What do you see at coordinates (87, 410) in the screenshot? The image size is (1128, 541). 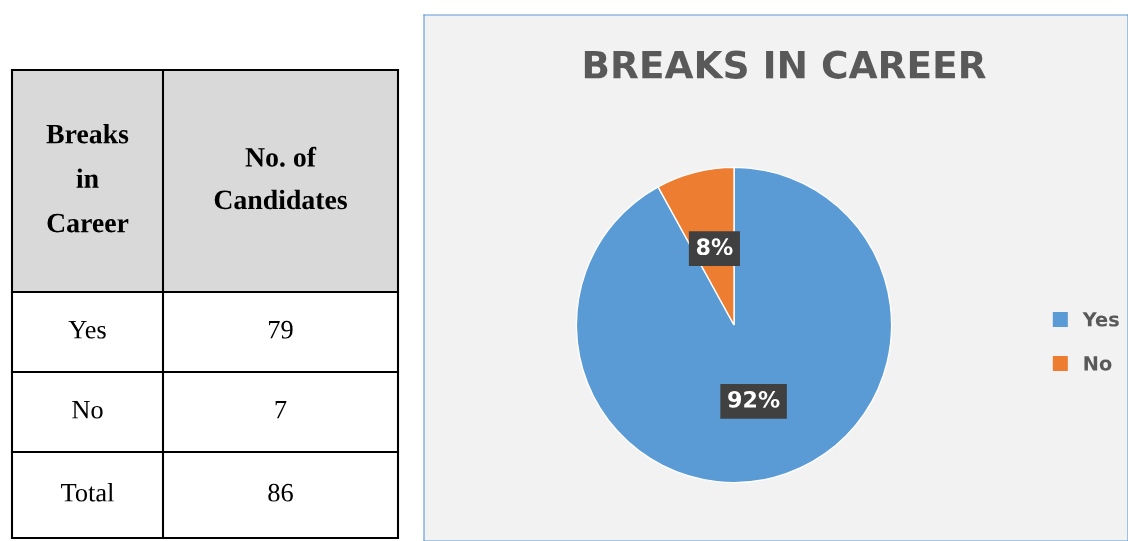 I see `text: No` at bounding box center [87, 410].